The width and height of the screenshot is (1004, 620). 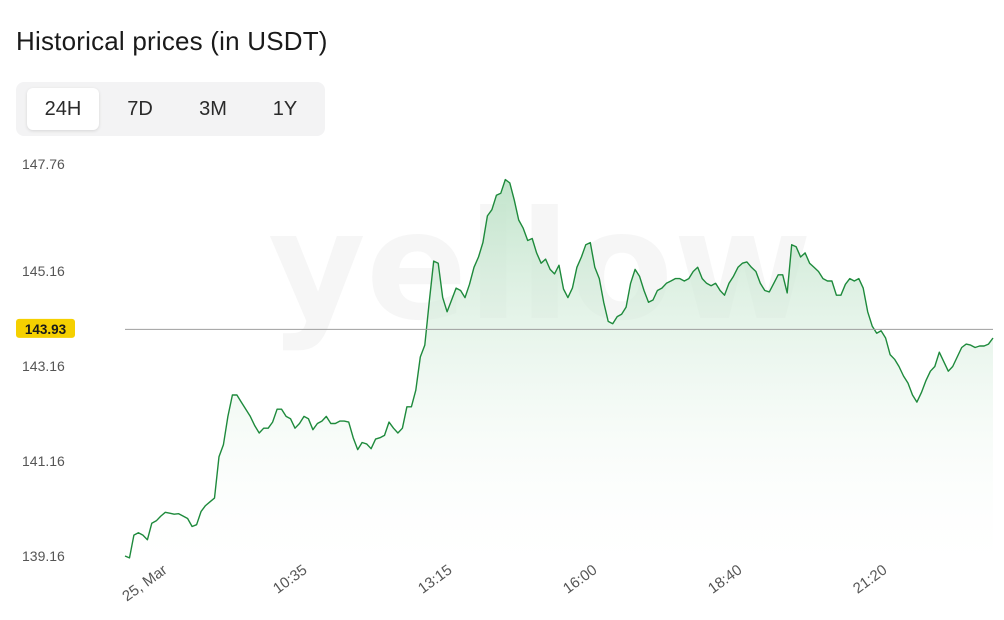 I want to click on y-tick-label: 139.16, so click(x=43, y=556).